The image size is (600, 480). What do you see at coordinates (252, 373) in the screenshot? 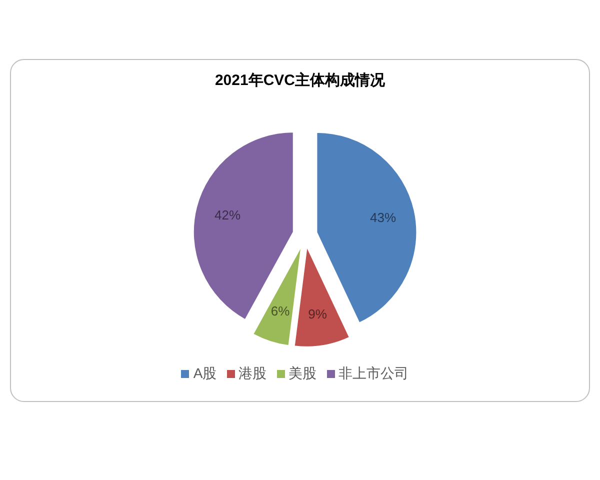
I see `legend-label: 港股` at bounding box center [252, 373].